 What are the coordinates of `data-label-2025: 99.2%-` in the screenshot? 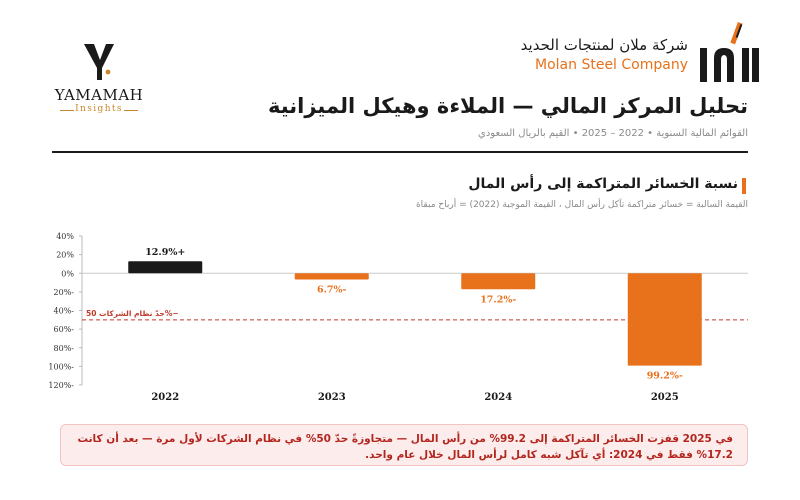 It's located at (665, 376).